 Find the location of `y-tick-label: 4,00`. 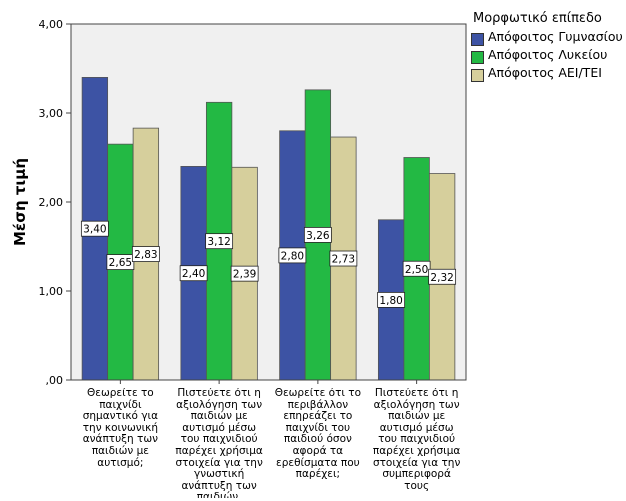

y-tick-label: 4,00 is located at coordinates (51, 24).